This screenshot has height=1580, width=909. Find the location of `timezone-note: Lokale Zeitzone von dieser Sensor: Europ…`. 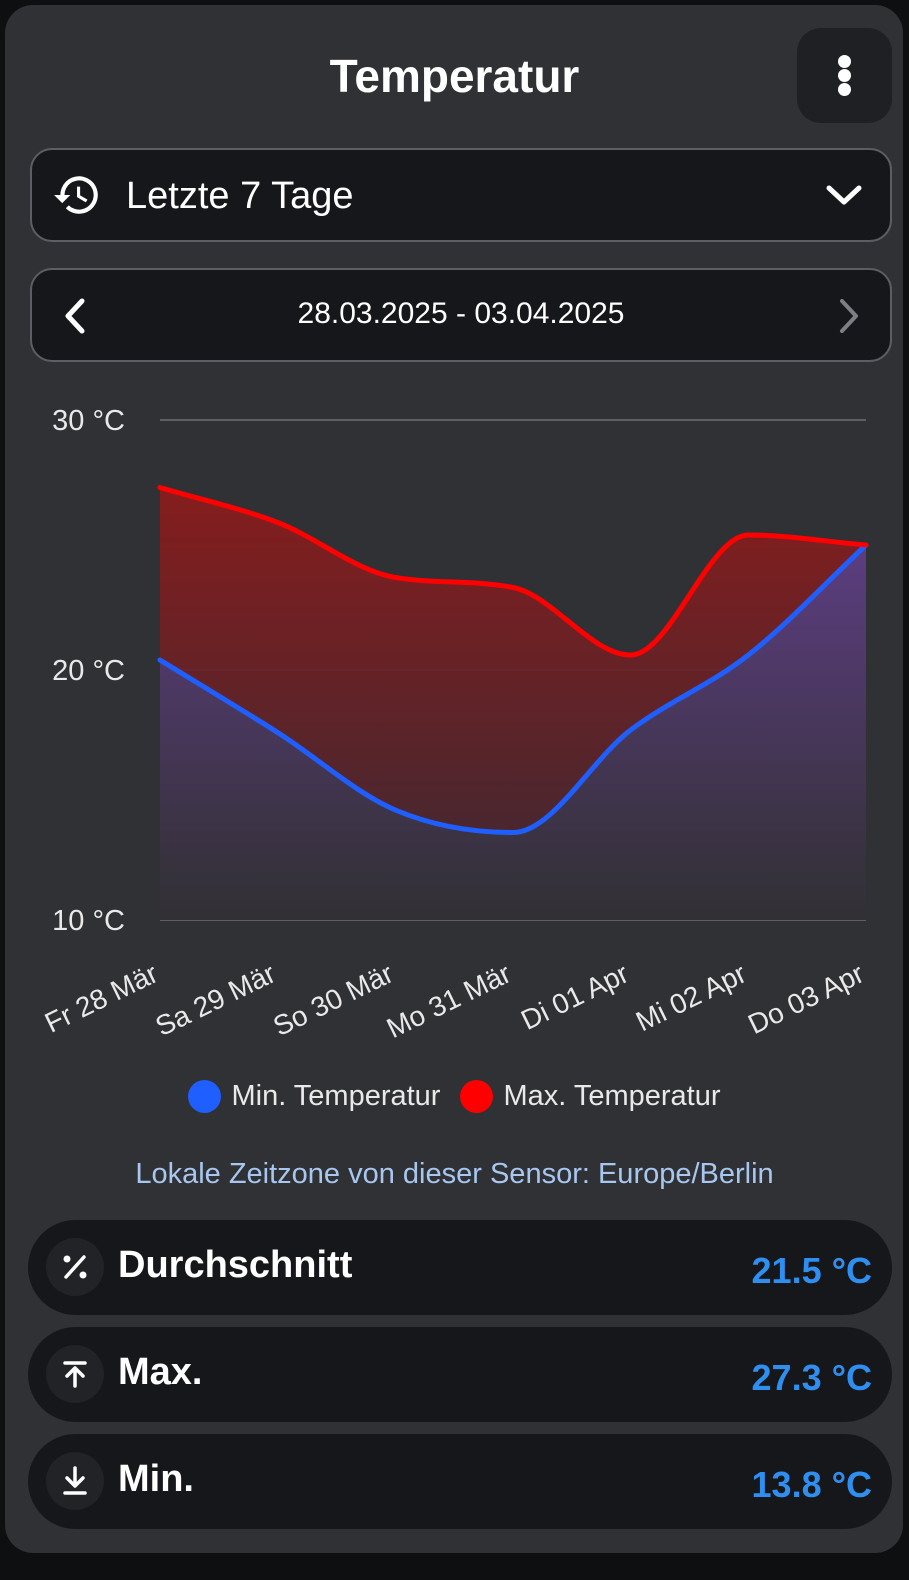

timezone-note: Lokale Zeitzone von dieser Sensor: Europ… is located at coordinates (454, 1174).